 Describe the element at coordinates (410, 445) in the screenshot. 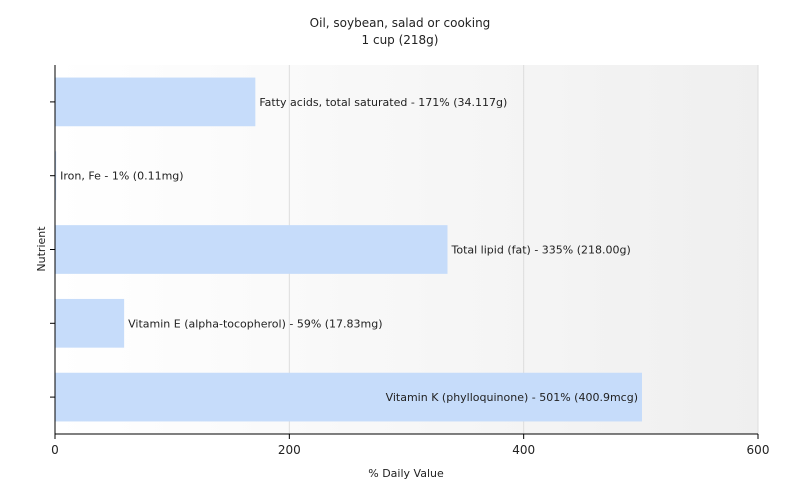

I see `x-axis-ticks: 0 200 400 600` at that location.